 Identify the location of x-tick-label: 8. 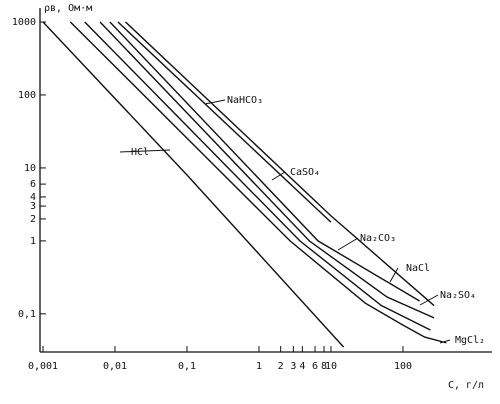
(324, 366).